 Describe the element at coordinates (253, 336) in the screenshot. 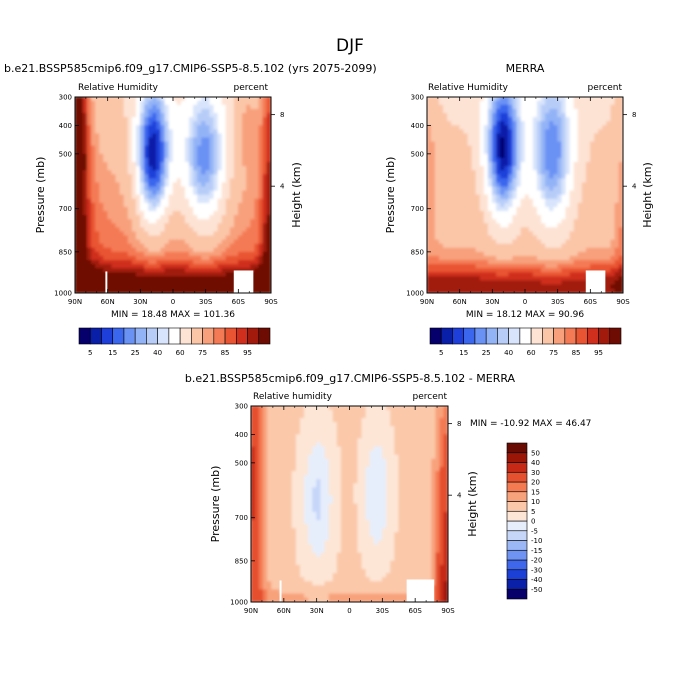

I see `model-colorbar-swatch` at that location.